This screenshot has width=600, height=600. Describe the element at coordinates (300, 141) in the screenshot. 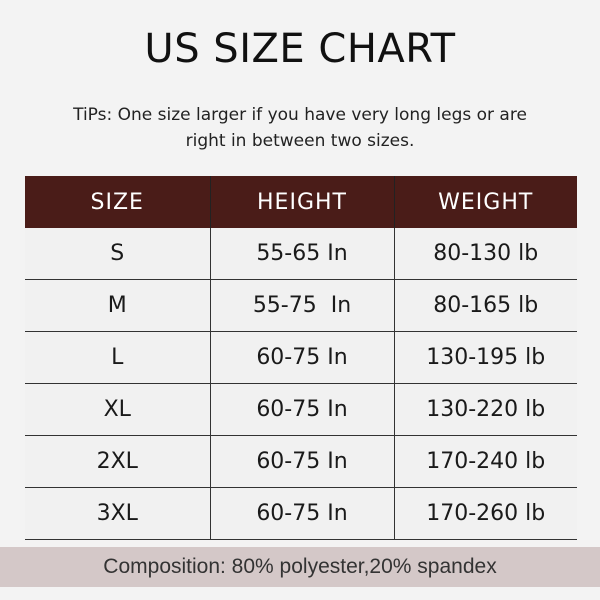

I see `tips-line: right in between two sizes.` at that location.